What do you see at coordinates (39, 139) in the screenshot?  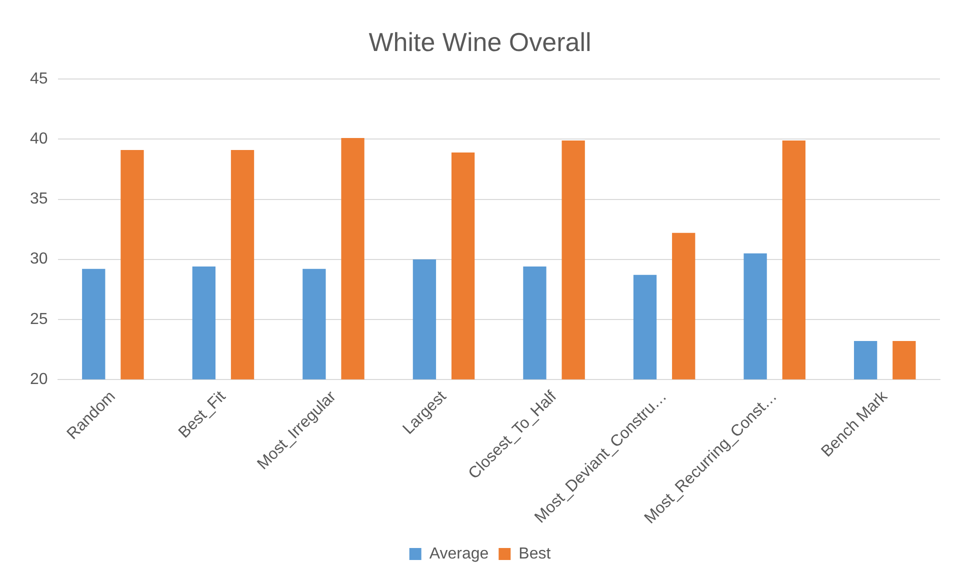 I see `y-tick-label: 40` at bounding box center [39, 139].